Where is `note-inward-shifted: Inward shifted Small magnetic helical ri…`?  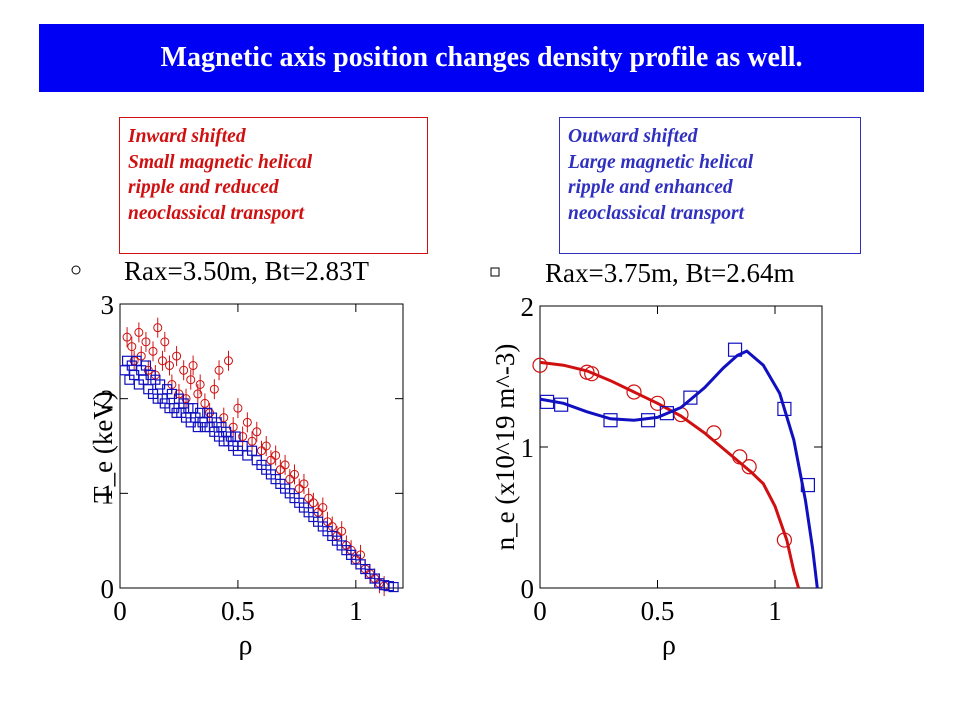
note-inward-shifted: Inward shifted Small magnetic helical ri… is located at coordinates (273, 185).